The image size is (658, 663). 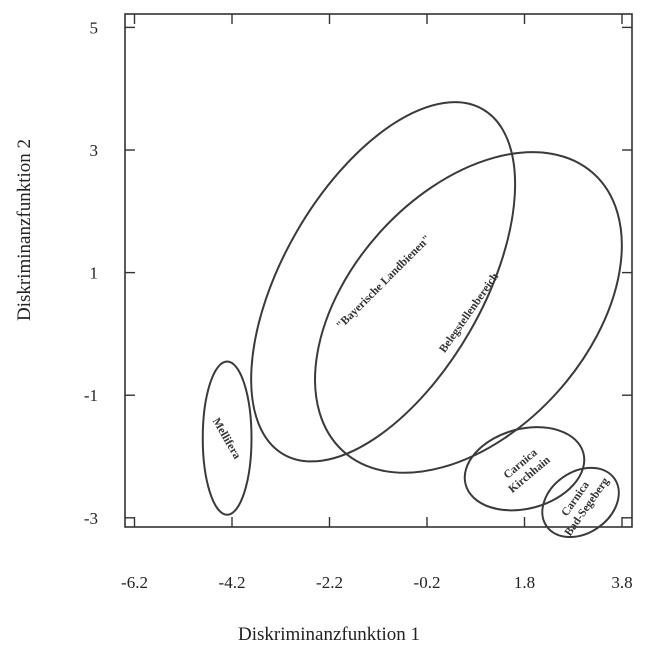 I want to click on group-label-line: Belegstellenbereich, so click(x=469, y=312).